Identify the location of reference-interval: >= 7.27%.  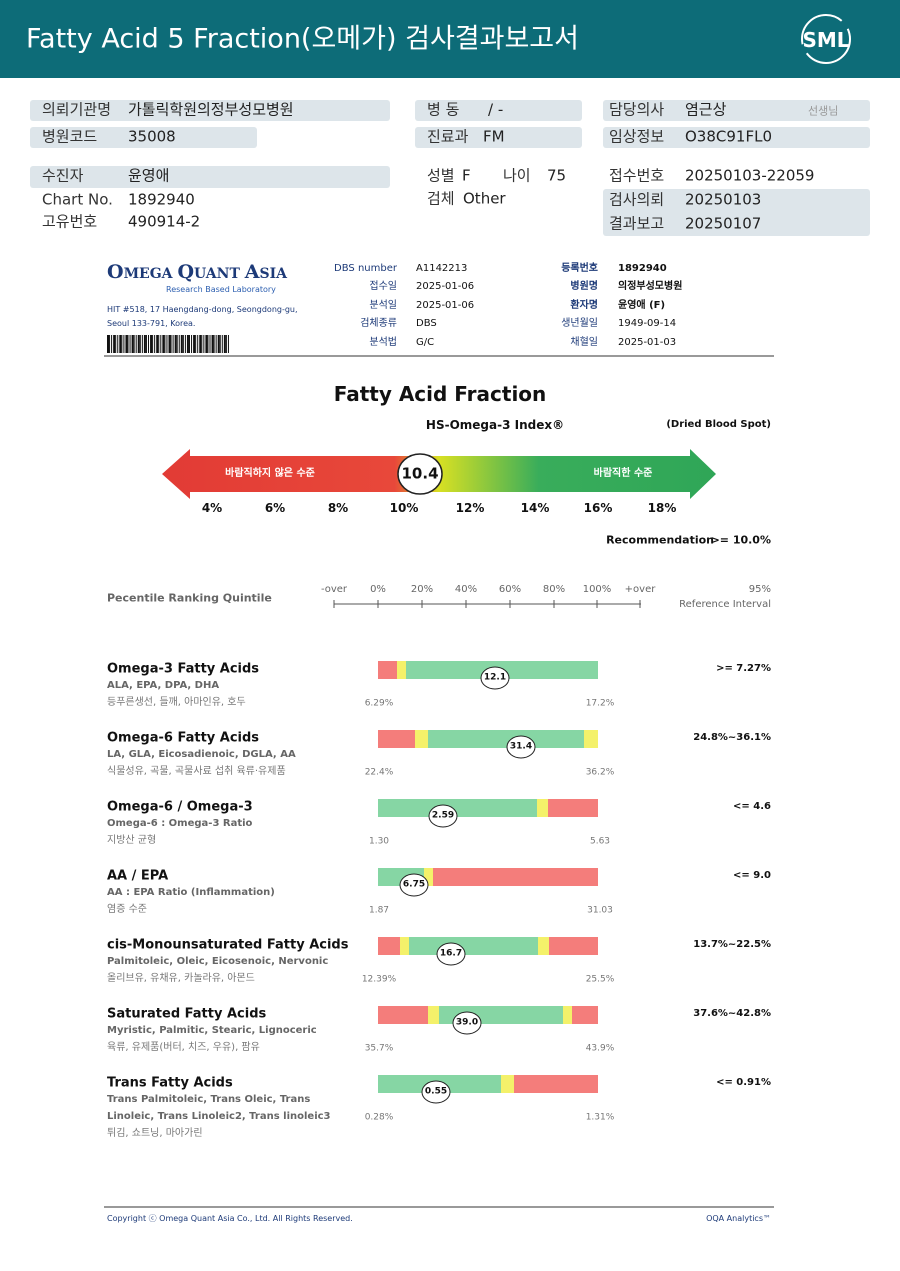
(743, 668).